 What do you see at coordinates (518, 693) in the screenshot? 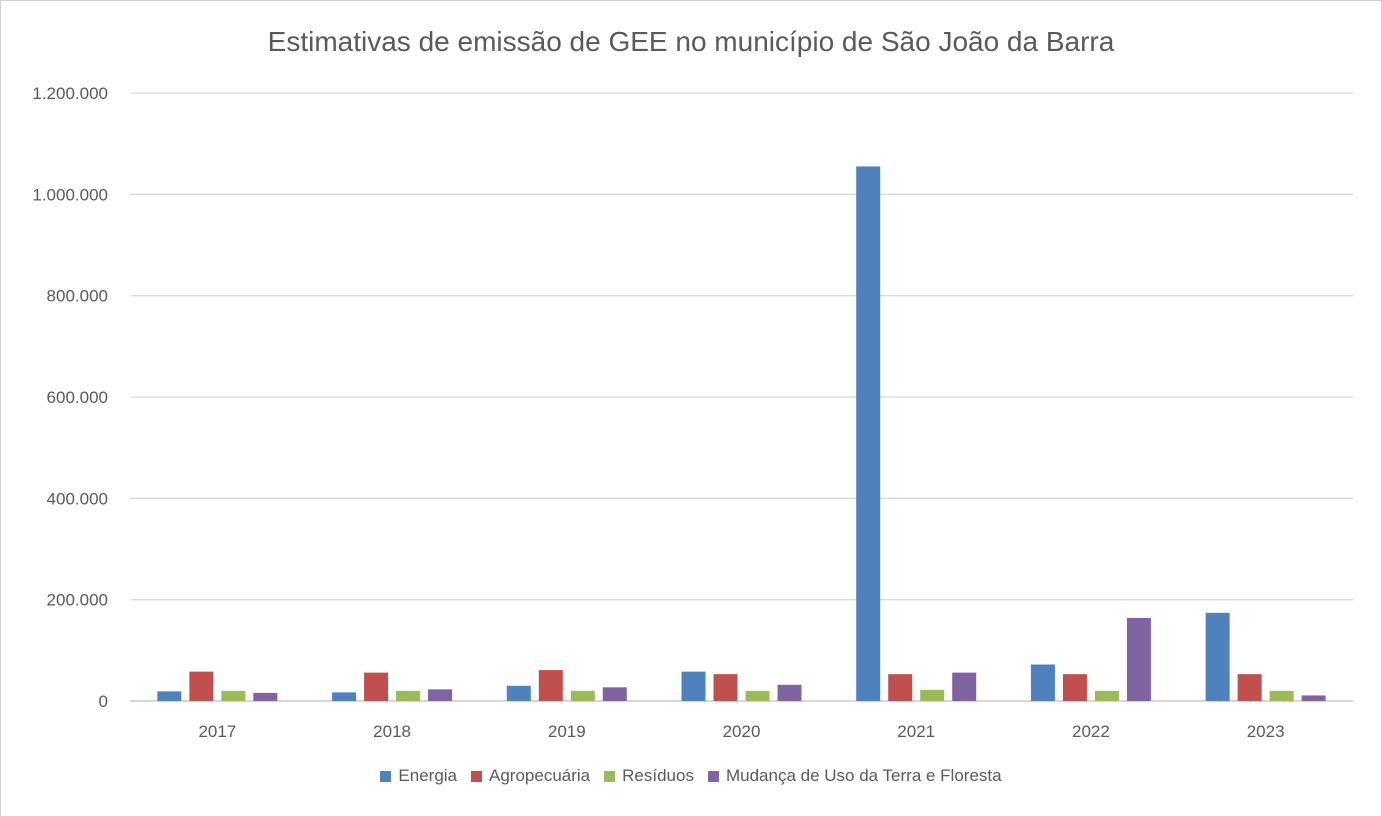
I see `bar-energia-2019` at bounding box center [518, 693].